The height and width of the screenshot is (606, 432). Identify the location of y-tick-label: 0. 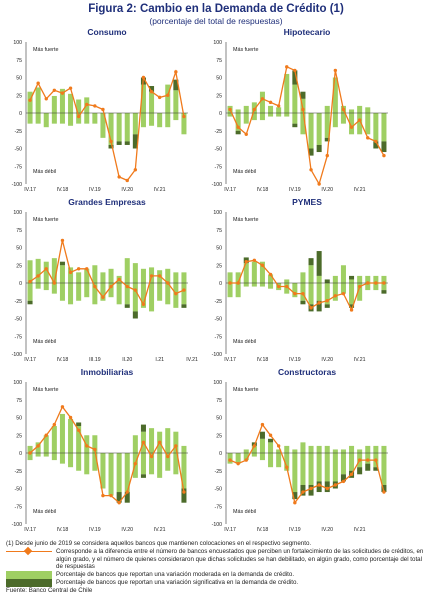
(20, 114).